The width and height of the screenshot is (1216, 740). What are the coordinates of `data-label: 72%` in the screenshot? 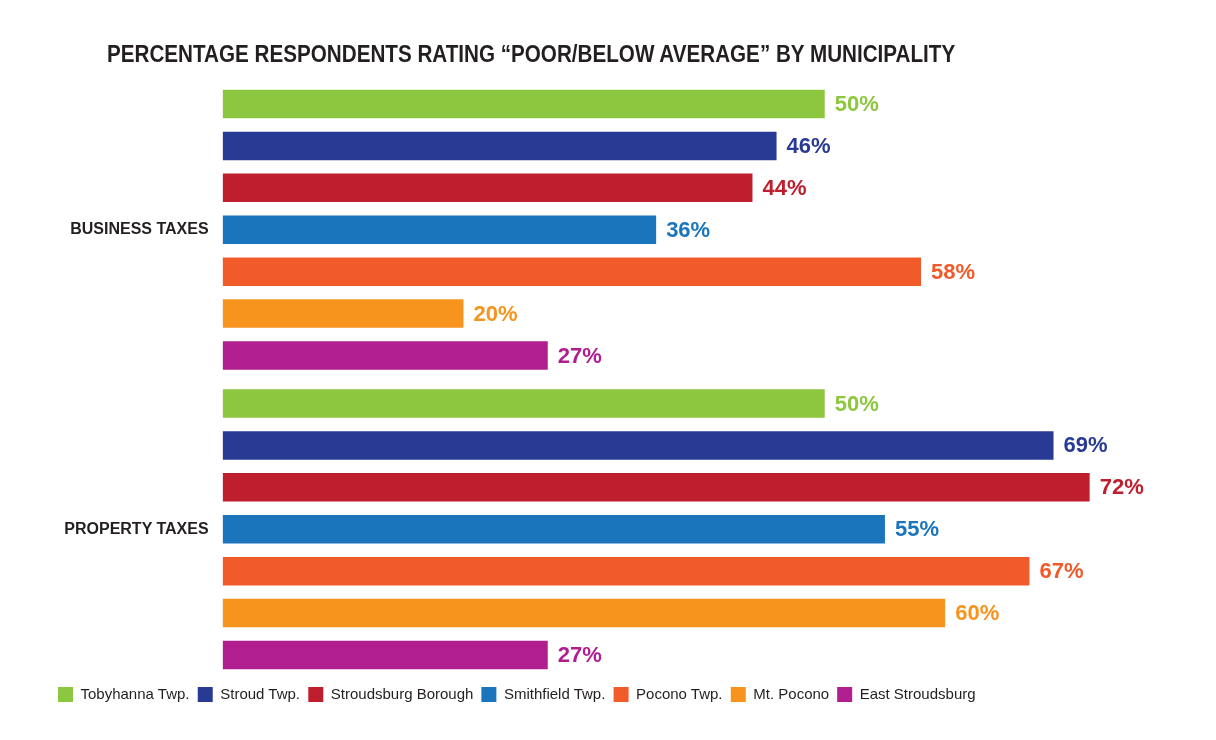 It's located at (1121, 487).